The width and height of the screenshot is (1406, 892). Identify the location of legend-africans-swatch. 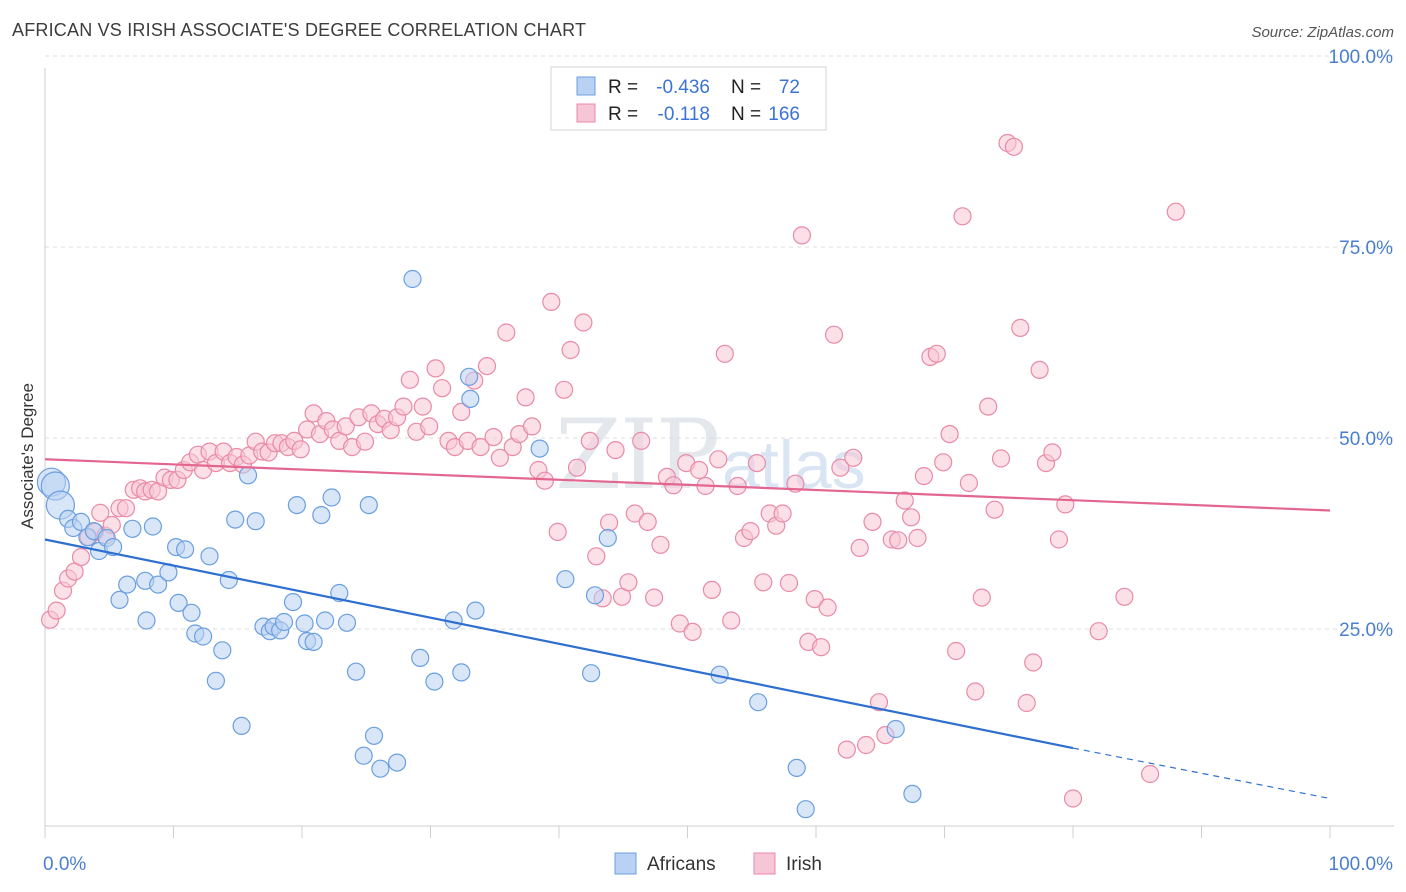
(625, 863).